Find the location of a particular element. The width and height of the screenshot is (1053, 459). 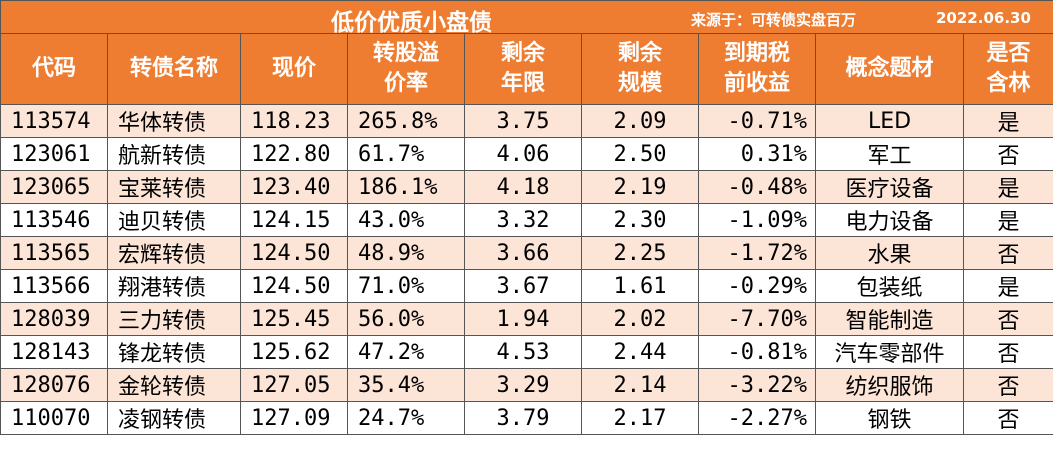

cell-years: 3.66 is located at coordinates (523, 253).